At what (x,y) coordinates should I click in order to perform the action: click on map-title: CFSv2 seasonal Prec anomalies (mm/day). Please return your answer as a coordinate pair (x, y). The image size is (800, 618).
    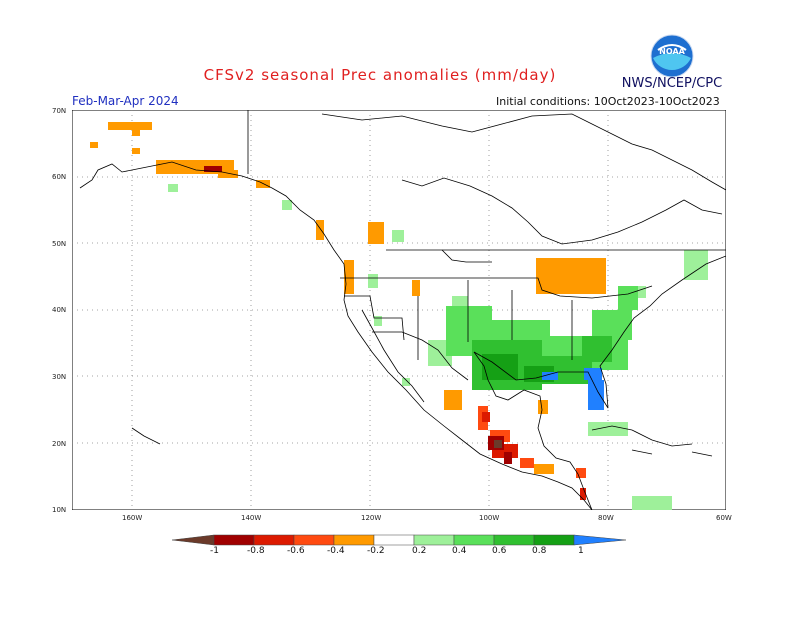
    Looking at the image, I should click on (380, 75).